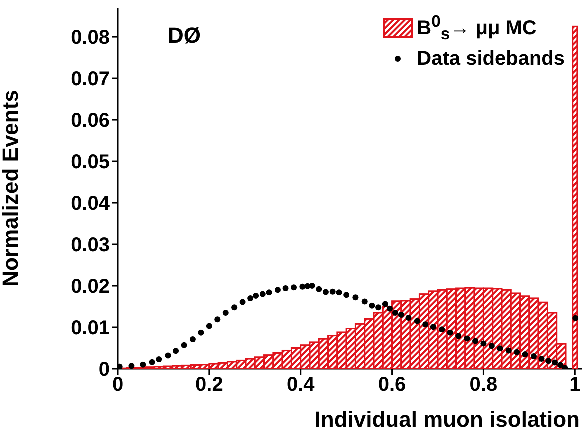 The image size is (587, 429). I want to click on x-tick-label: 0.6, so click(392, 385).